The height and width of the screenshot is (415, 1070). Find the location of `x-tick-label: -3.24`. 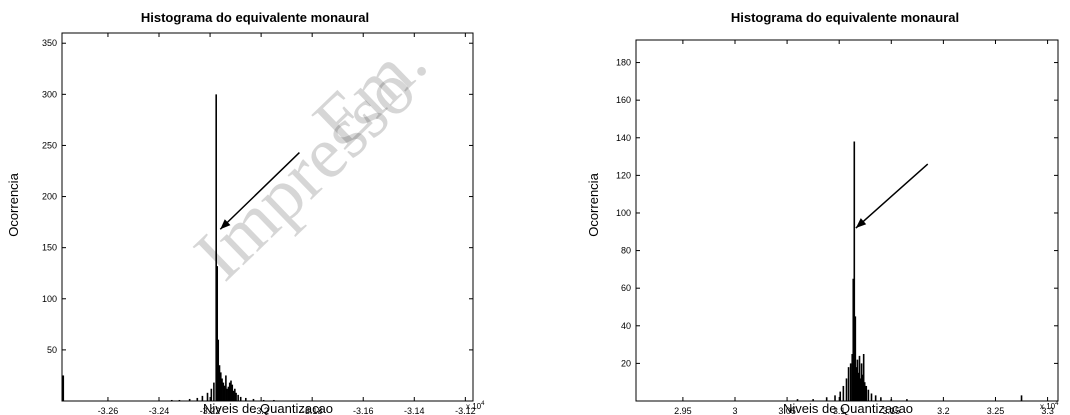

x-tick-label: -3.24 is located at coordinates (159, 410).